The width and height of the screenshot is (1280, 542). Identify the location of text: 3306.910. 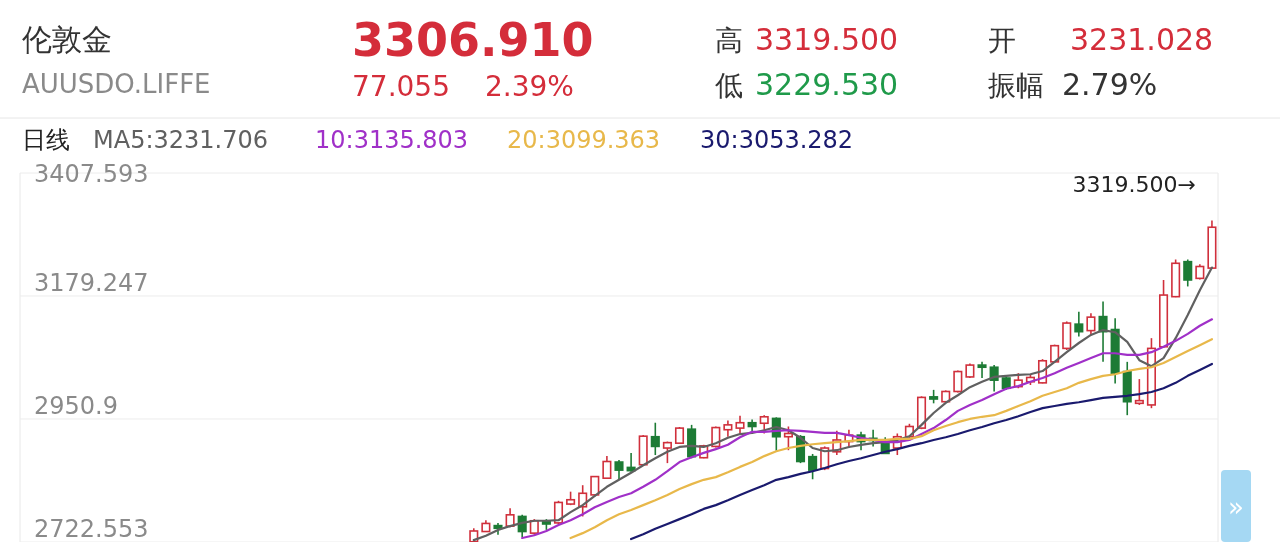
(473, 40).